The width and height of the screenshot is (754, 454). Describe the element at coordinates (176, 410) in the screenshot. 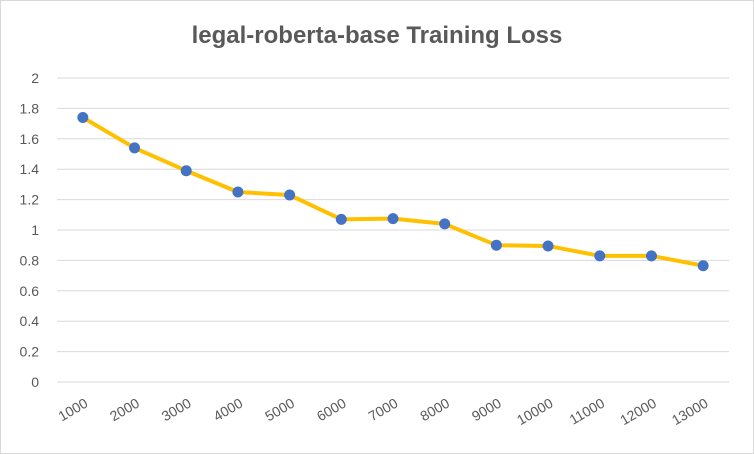

I see `x-tick-label: 3000` at that location.